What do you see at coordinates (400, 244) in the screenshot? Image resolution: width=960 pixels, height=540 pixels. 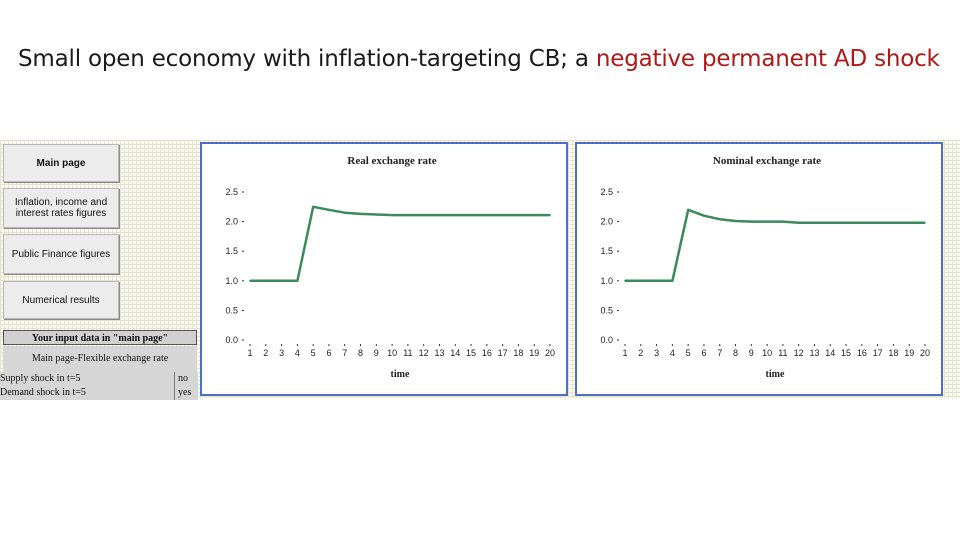 I see `series-line` at bounding box center [400, 244].